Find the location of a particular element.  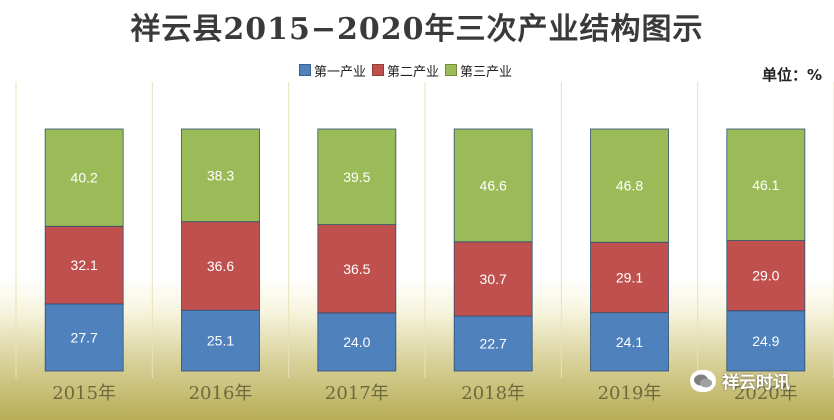

category-label-1: 2015年 is located at coordinates (84, 393).